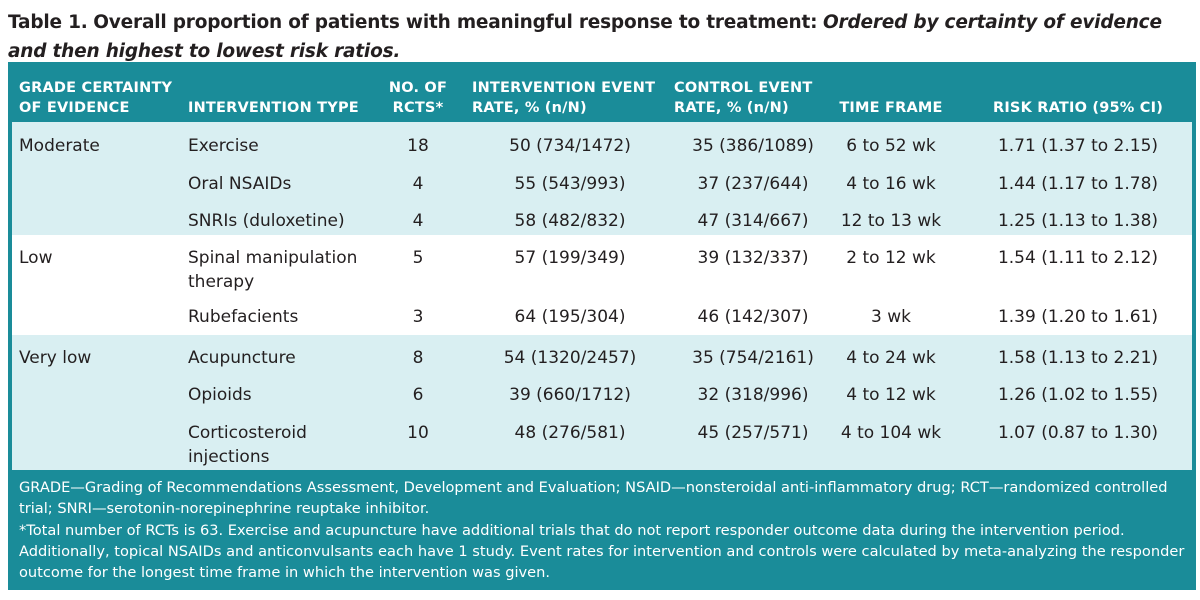  Describe the element at coordinates (418, 146) in the screenshot. I see `rct-count: 18` at that location.